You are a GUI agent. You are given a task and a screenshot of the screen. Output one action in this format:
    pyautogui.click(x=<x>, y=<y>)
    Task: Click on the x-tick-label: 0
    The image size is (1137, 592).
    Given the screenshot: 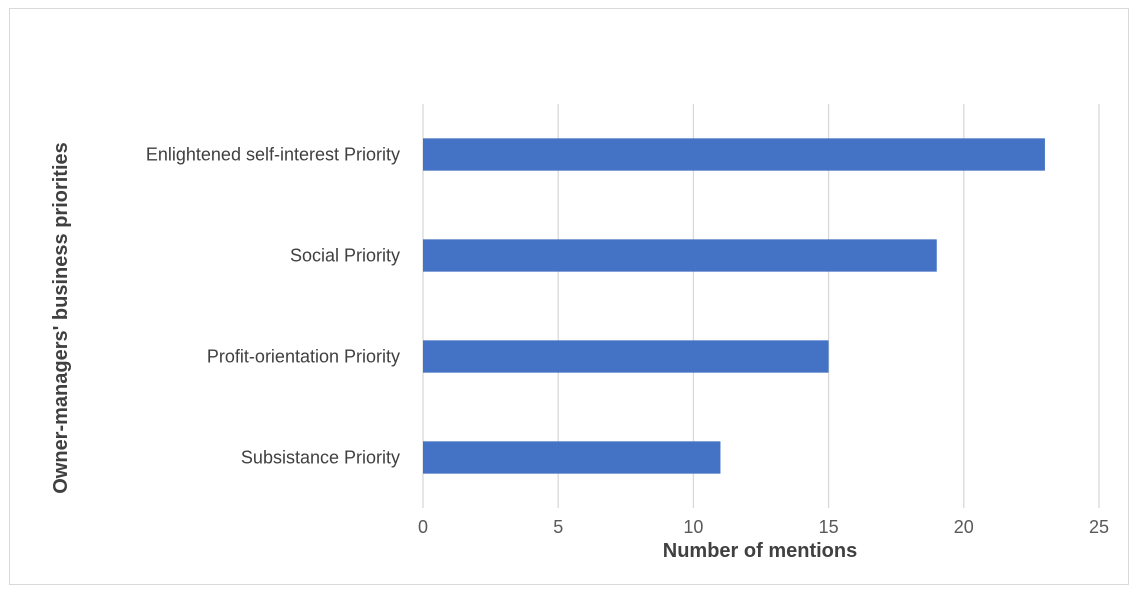 What is the action you would take?
    pyautogui.click(x=423, y=527)
    